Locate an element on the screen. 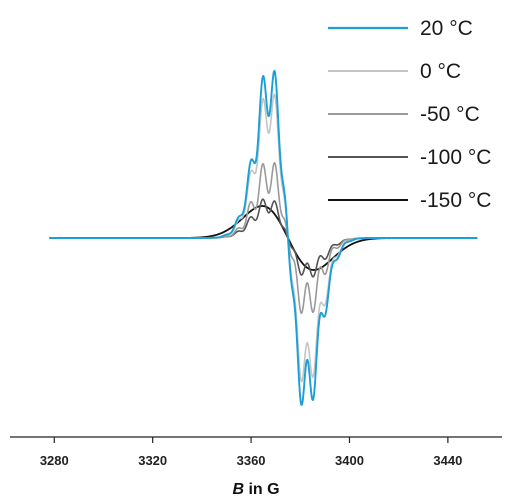  x-tick-label: 3440 is located at coordinates (447, 460).